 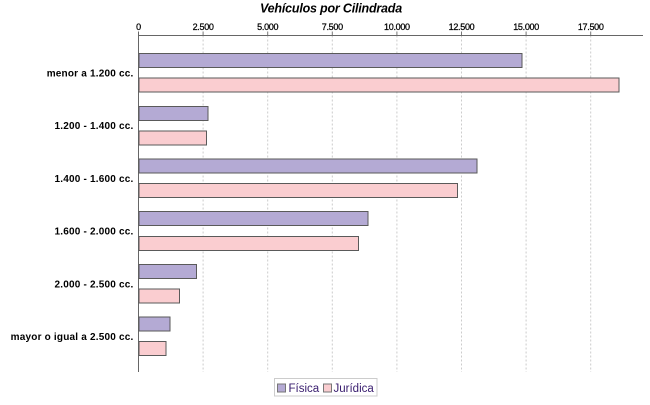 I want to click on svg-text: Jurídica, so click(x=354, y=389).